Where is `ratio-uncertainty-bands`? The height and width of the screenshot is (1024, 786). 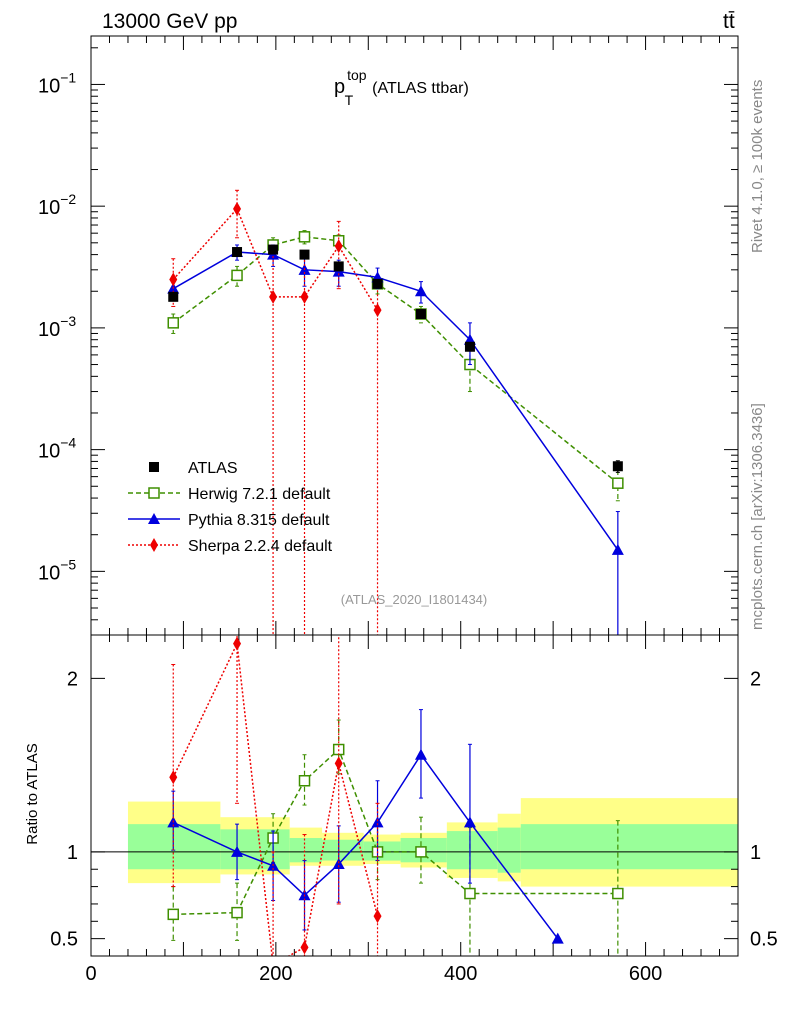
ratio-uncertainty-bands is located at coordinates (432, 842).